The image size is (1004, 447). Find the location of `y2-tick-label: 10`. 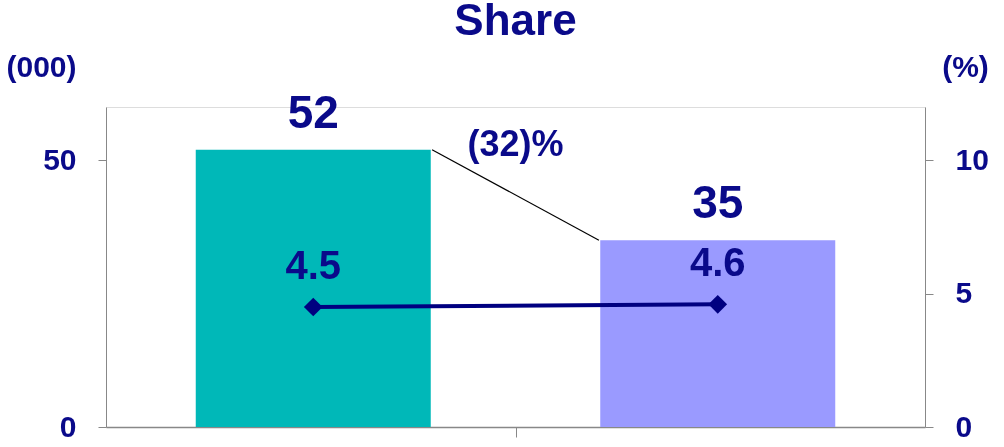

y2-tick-label: 10 is located at coordinates (972, 159).